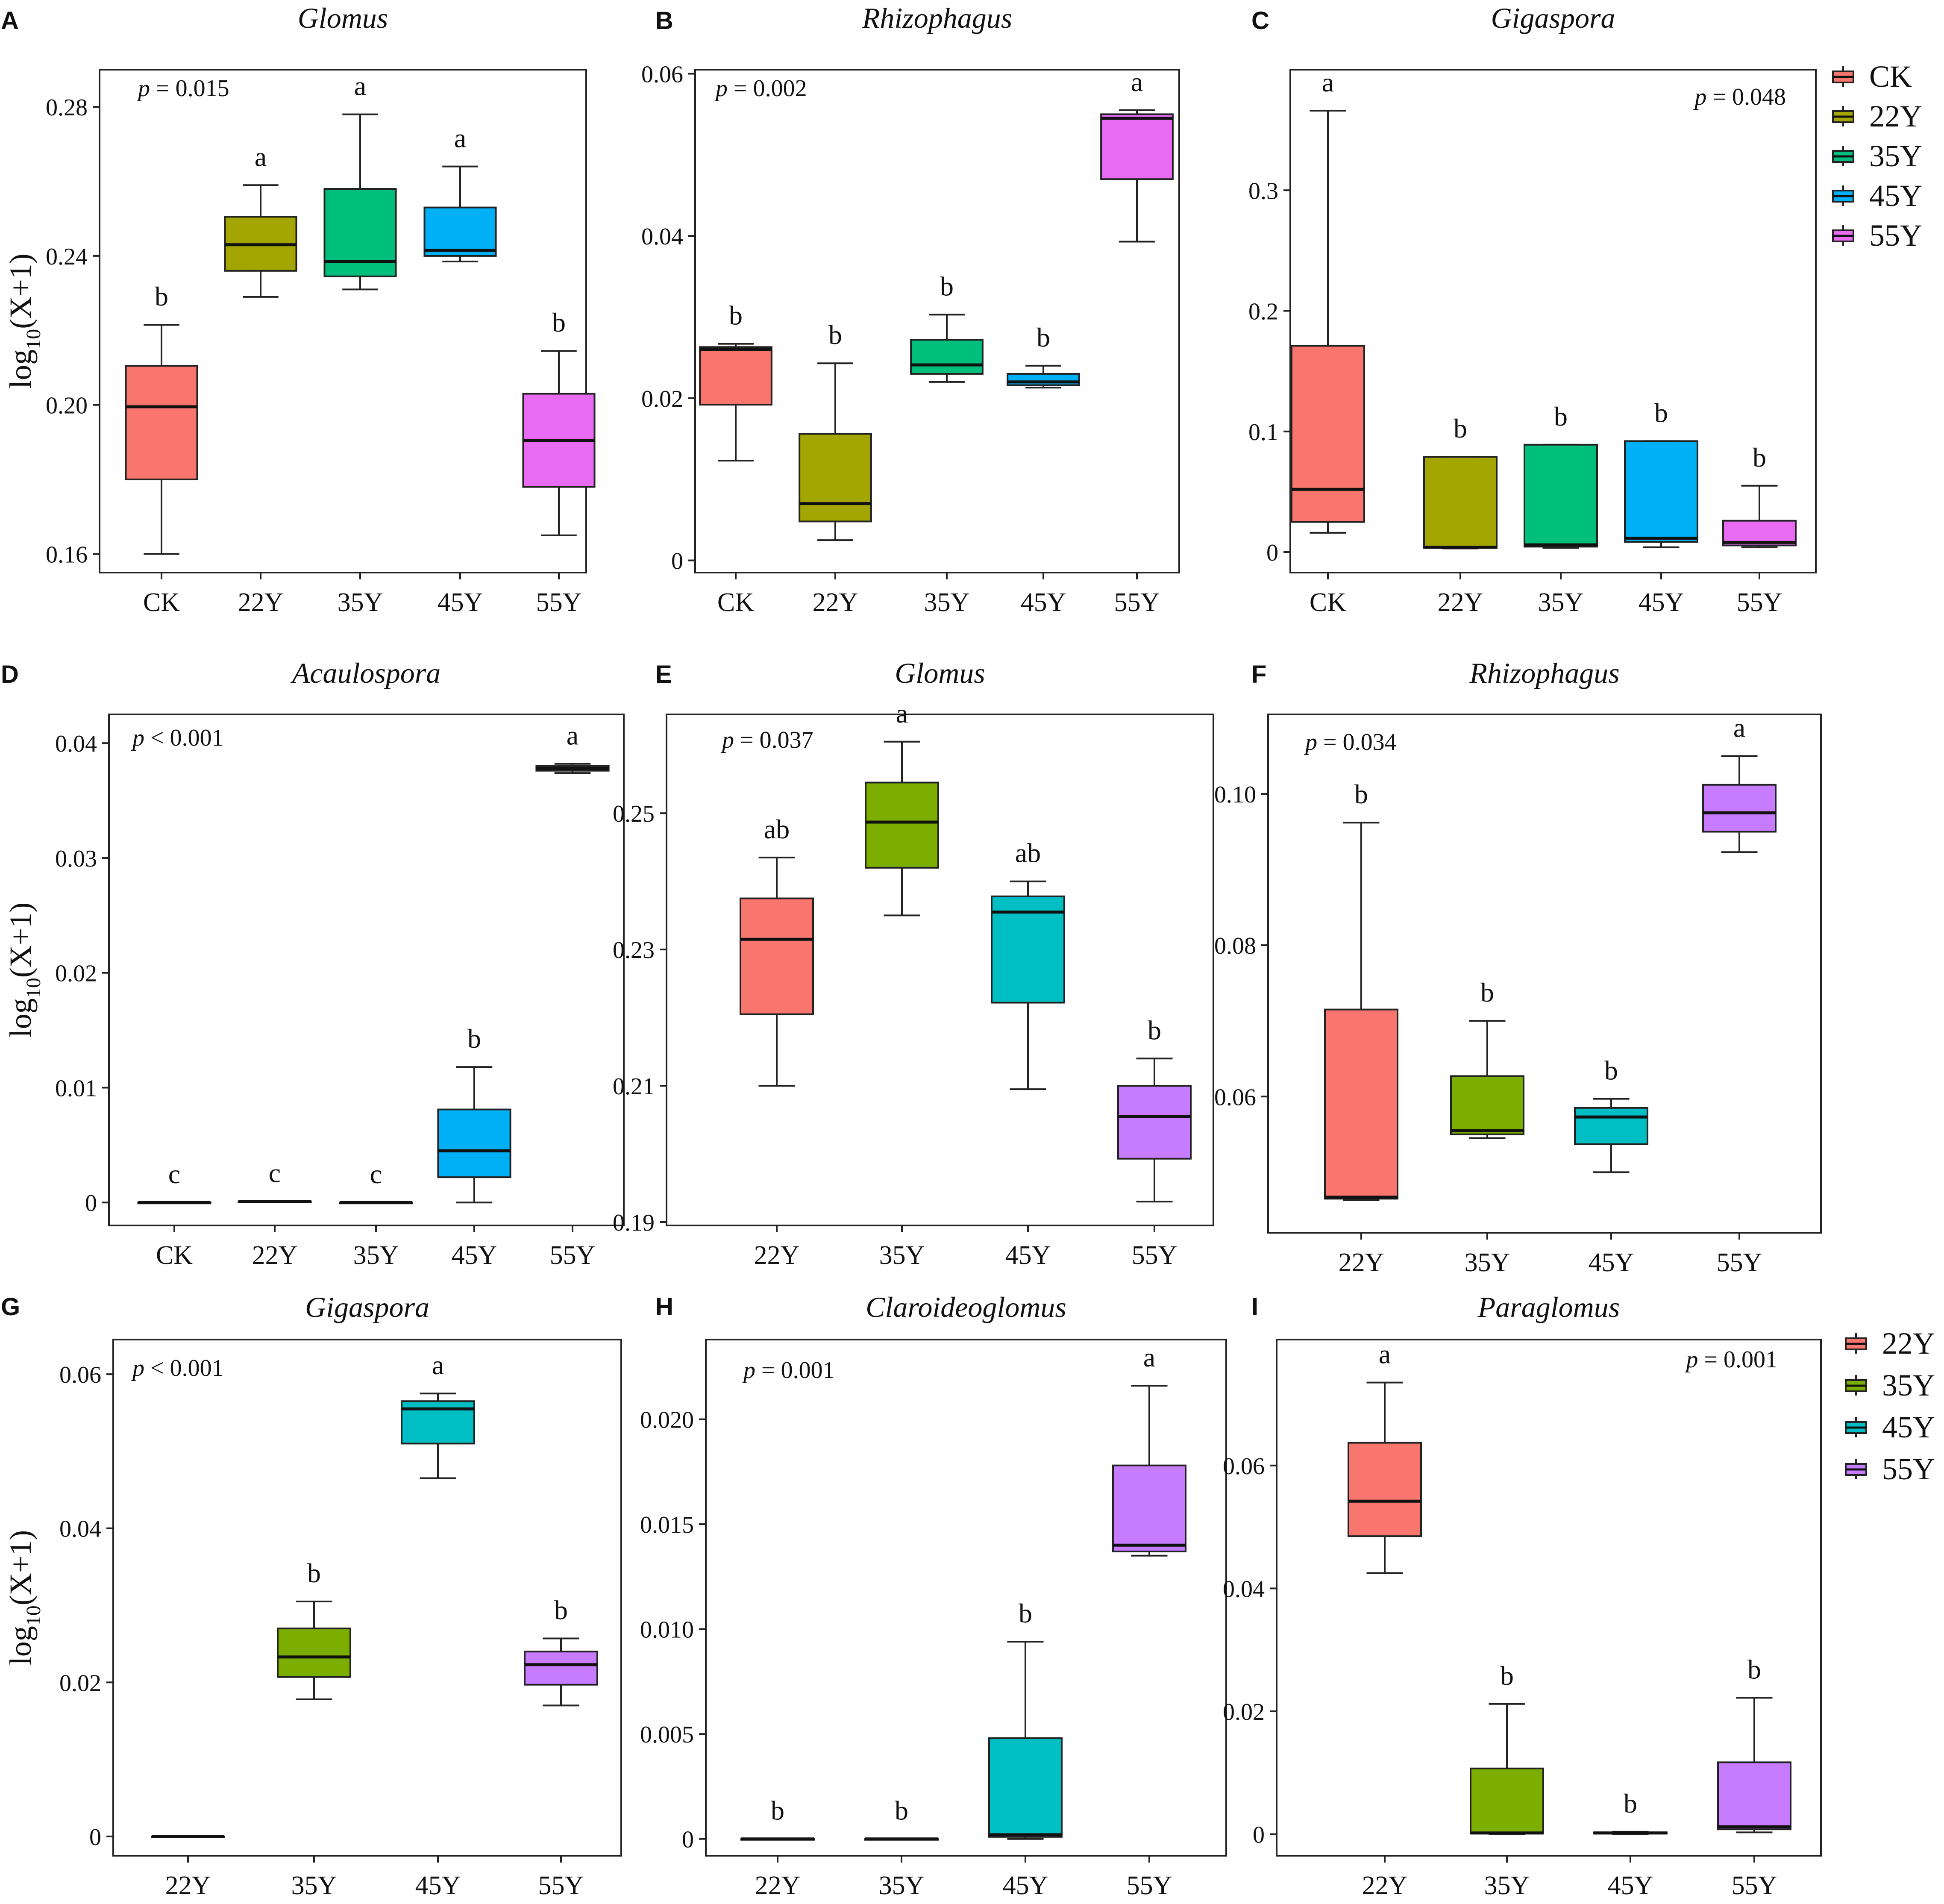  I want to click on y-axis-label: log10(X+1), so click(24, 321).